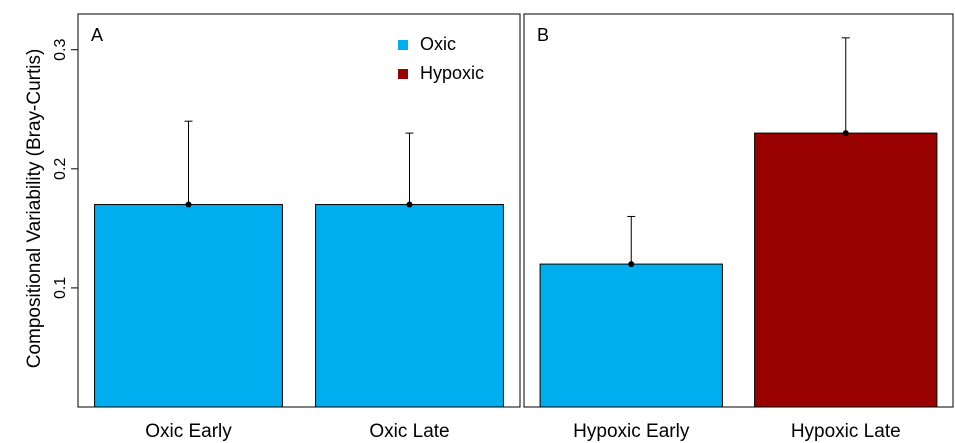 The height and width of the screenshot is (443, 955). I want to click on y-tick-label: 0.3, so click(60, 50).